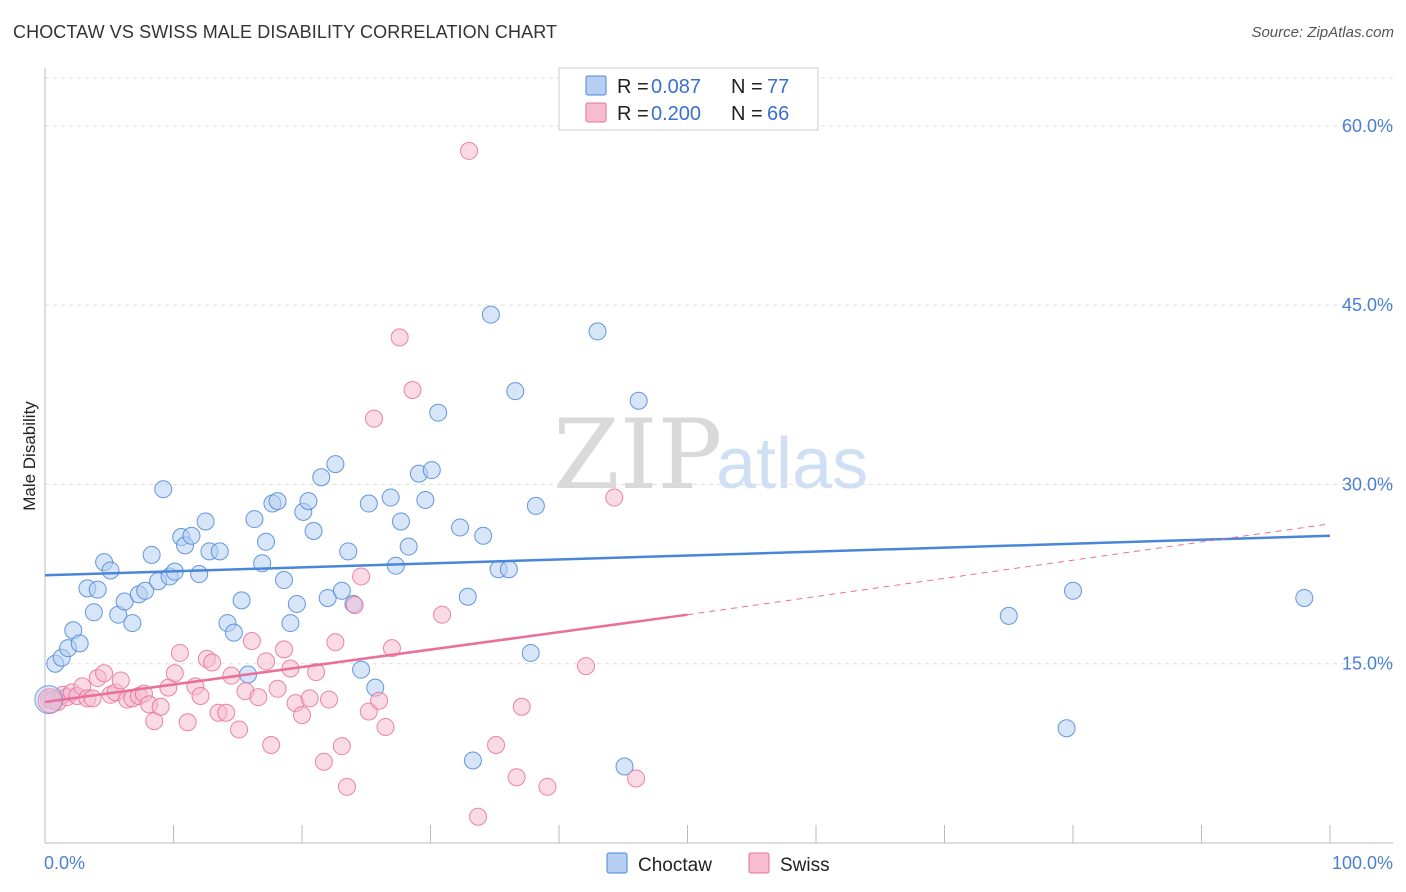 The width and height of the screenshot is (1406, 892). What do you see at coordinates (718, 864) in the screenshot?
I see `bottom-legend: Choctaw Swiss` at bounding box center [718, 864].